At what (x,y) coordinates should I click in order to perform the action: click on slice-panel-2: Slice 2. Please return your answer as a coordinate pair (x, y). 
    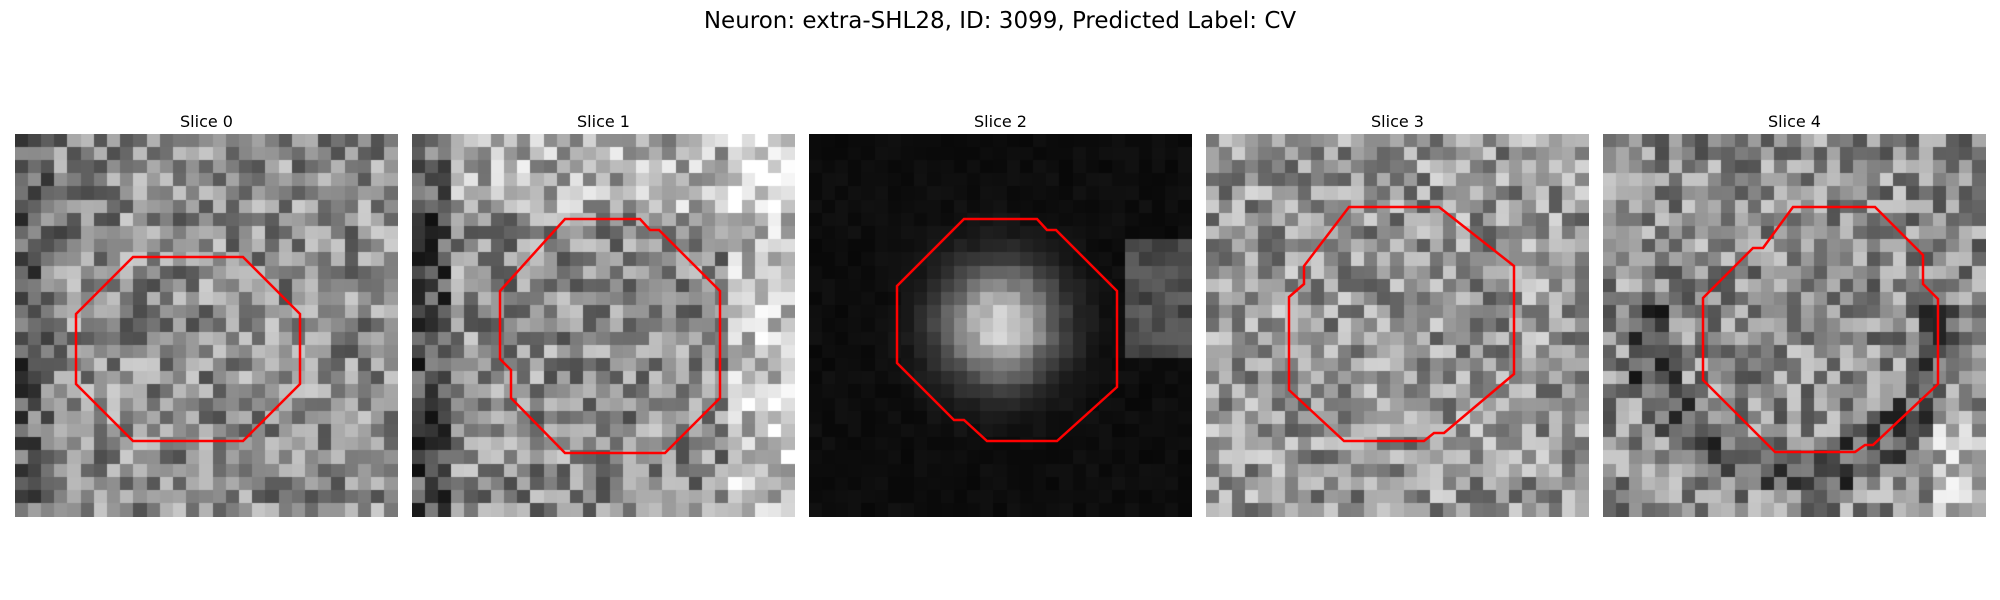
    Looking at the image, I should click on (1000, 313).